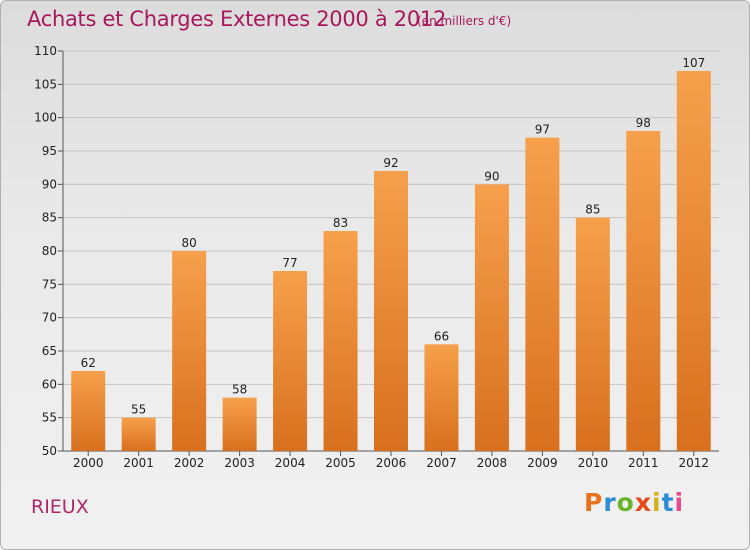 The width and height of the screenshot is (750, 550). What do you see at coordinates (643, 502) in the screenshot?
I see `logo-letter: x` at bounding box center [643, 502].